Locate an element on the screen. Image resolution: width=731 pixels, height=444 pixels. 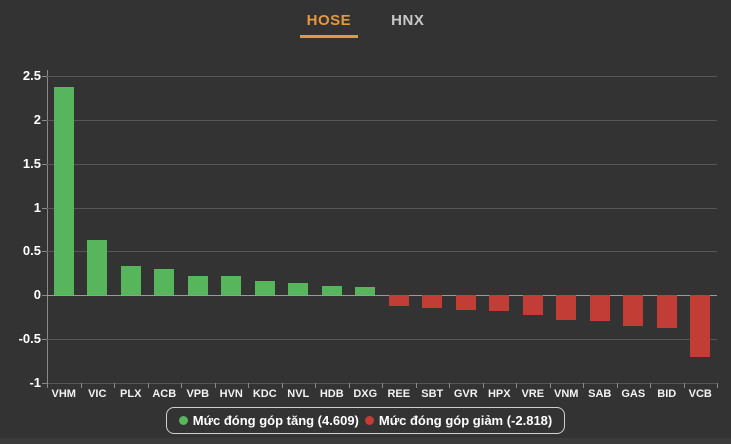
negative-dot-icon is located at coordinates (369, 420).